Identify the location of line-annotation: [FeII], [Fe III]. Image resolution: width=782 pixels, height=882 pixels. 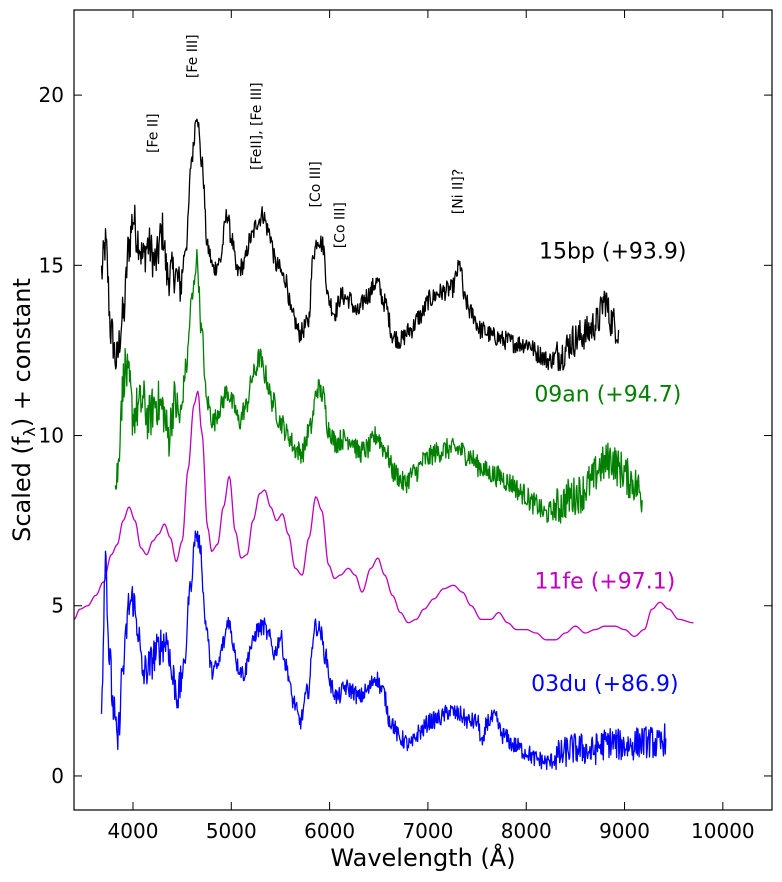
(257, 126).